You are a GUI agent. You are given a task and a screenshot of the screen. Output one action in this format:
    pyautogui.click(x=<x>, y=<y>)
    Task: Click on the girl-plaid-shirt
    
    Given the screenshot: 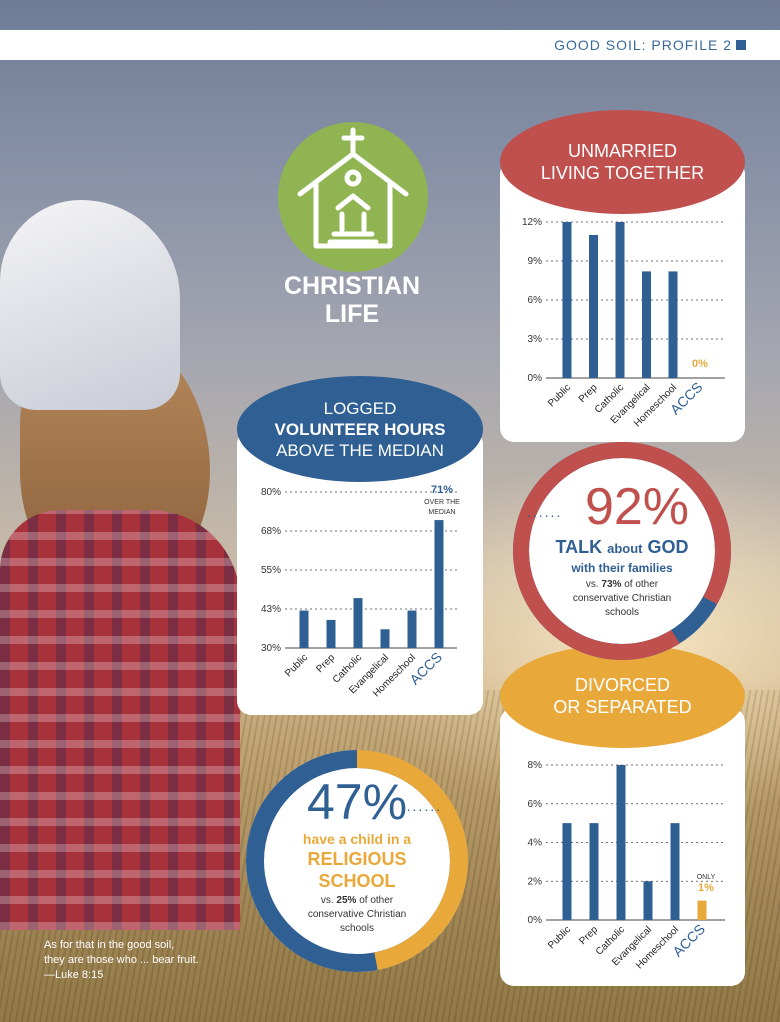 What is the action you would take?
    pyautogui.click(x=120, y=720)
    